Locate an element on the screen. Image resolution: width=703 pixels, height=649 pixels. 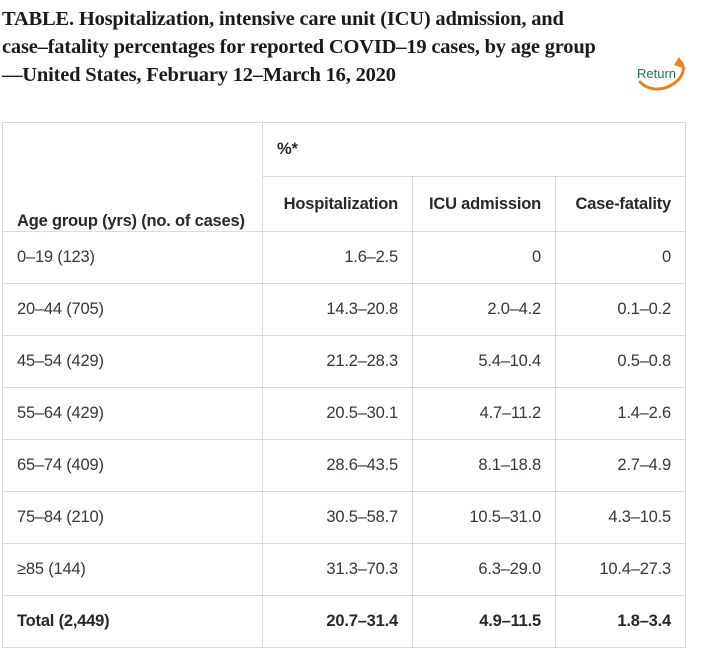
hospitalization-cell: 31.3–70.3 is located at coordinates (337, 569).